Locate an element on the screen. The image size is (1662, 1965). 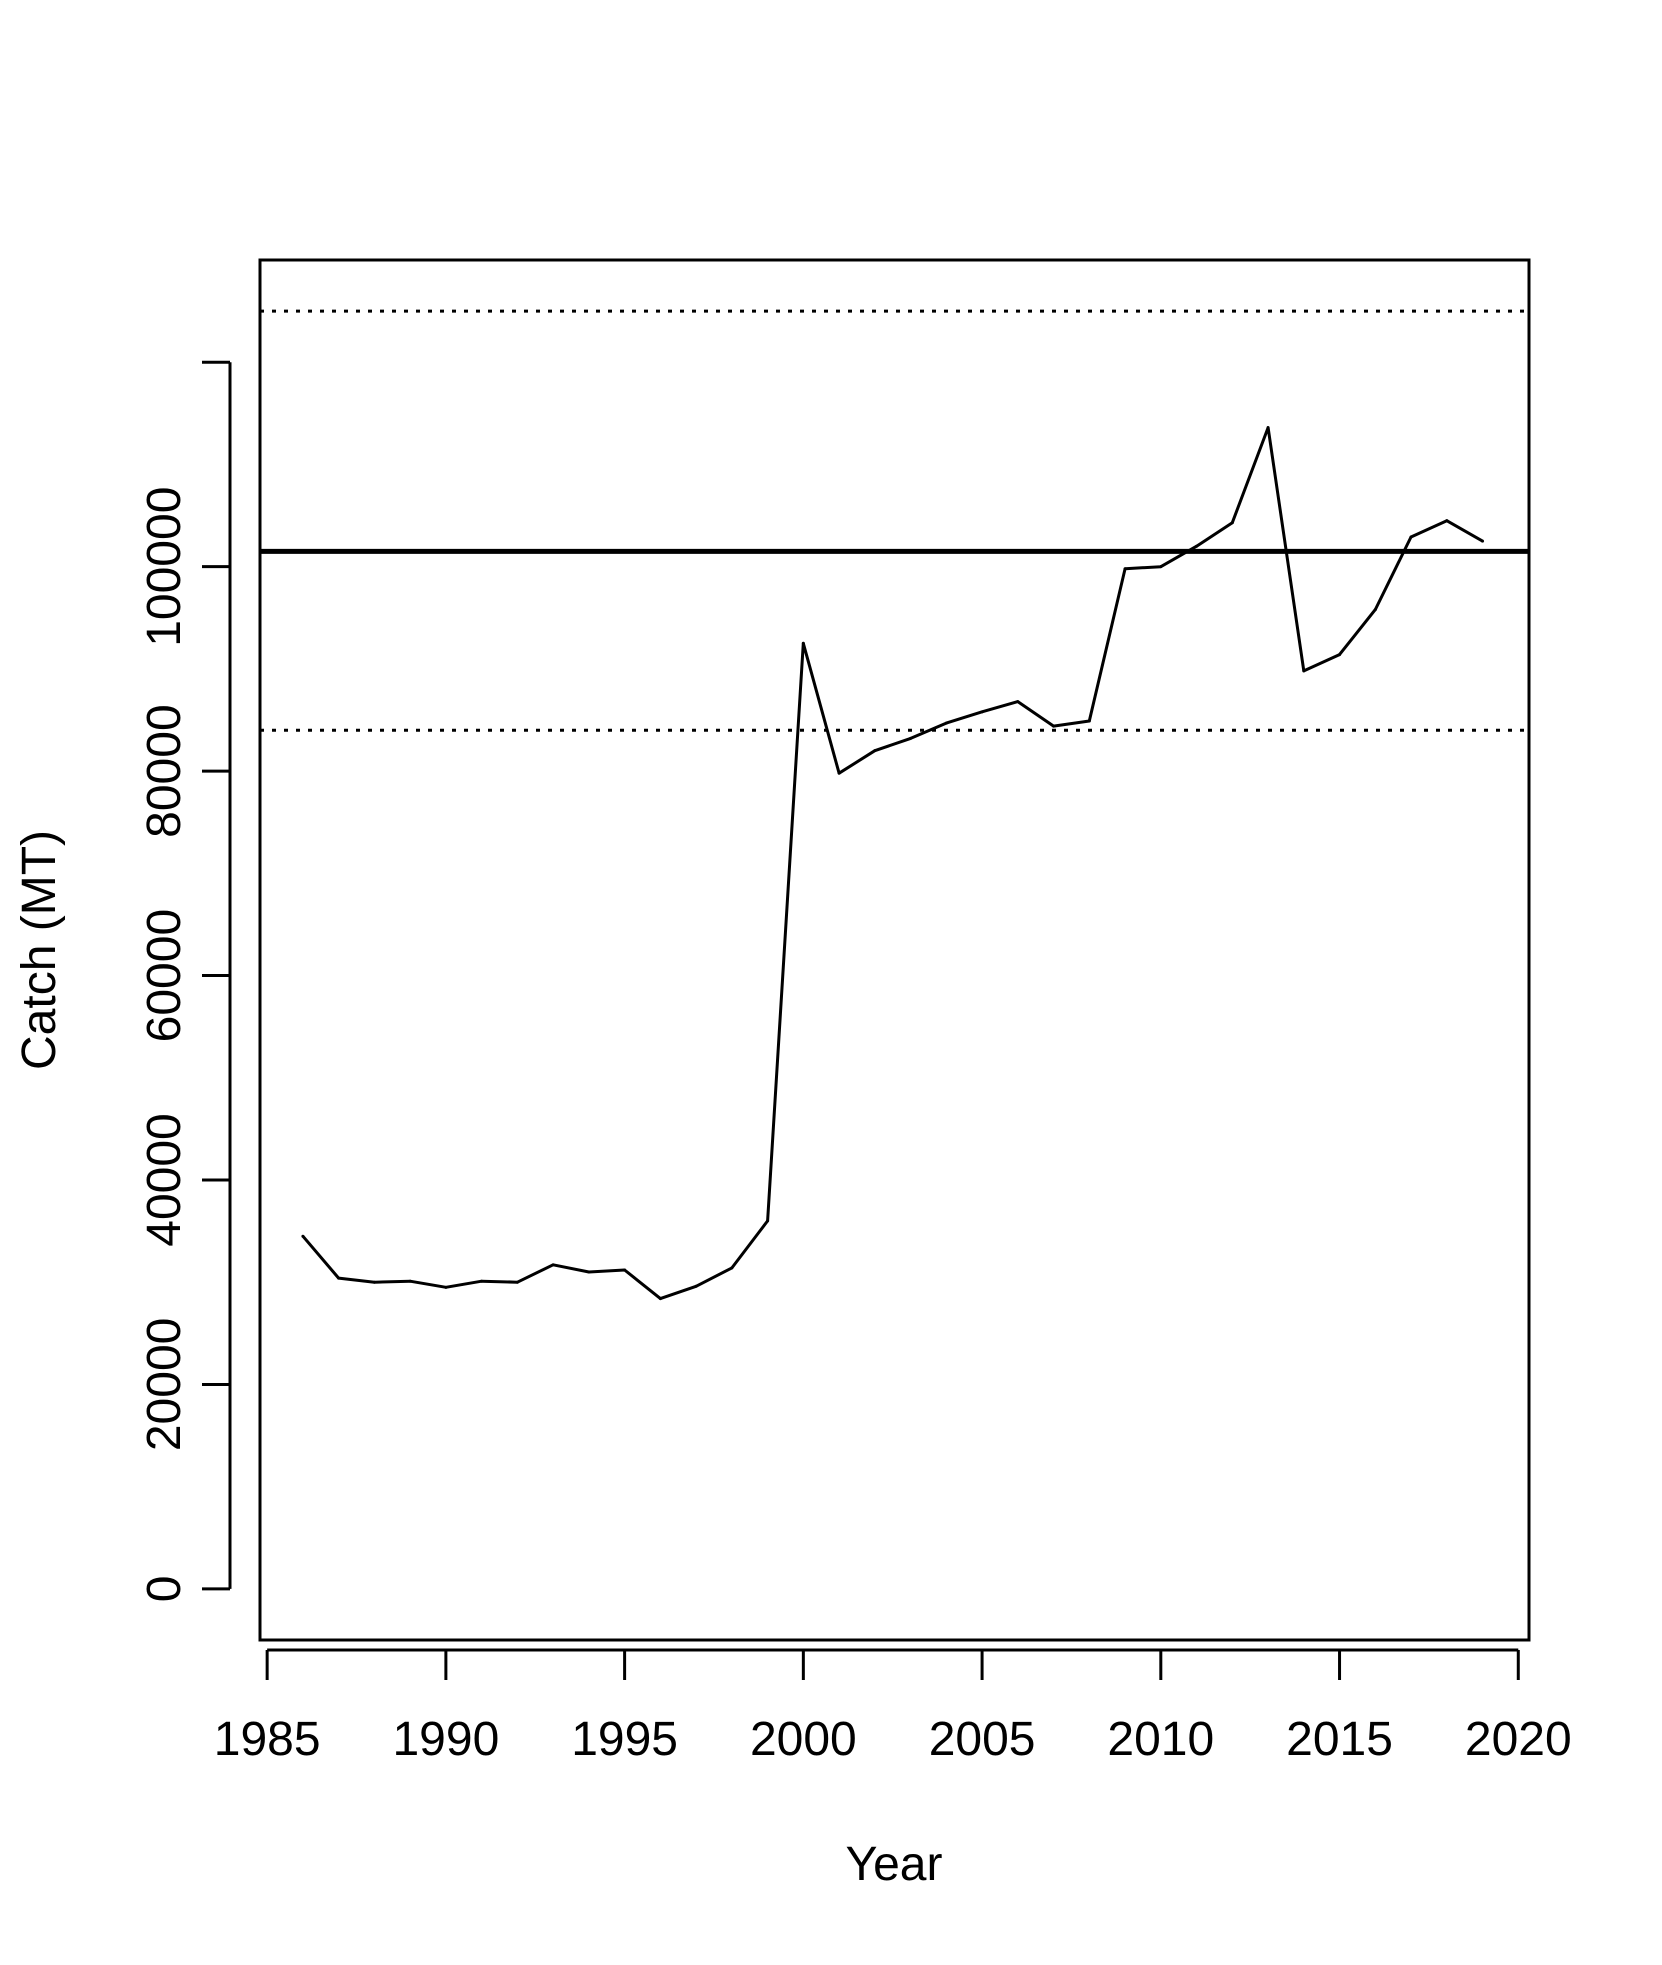
x-tick-label: 2005 is located at coordinates (982, 1739).